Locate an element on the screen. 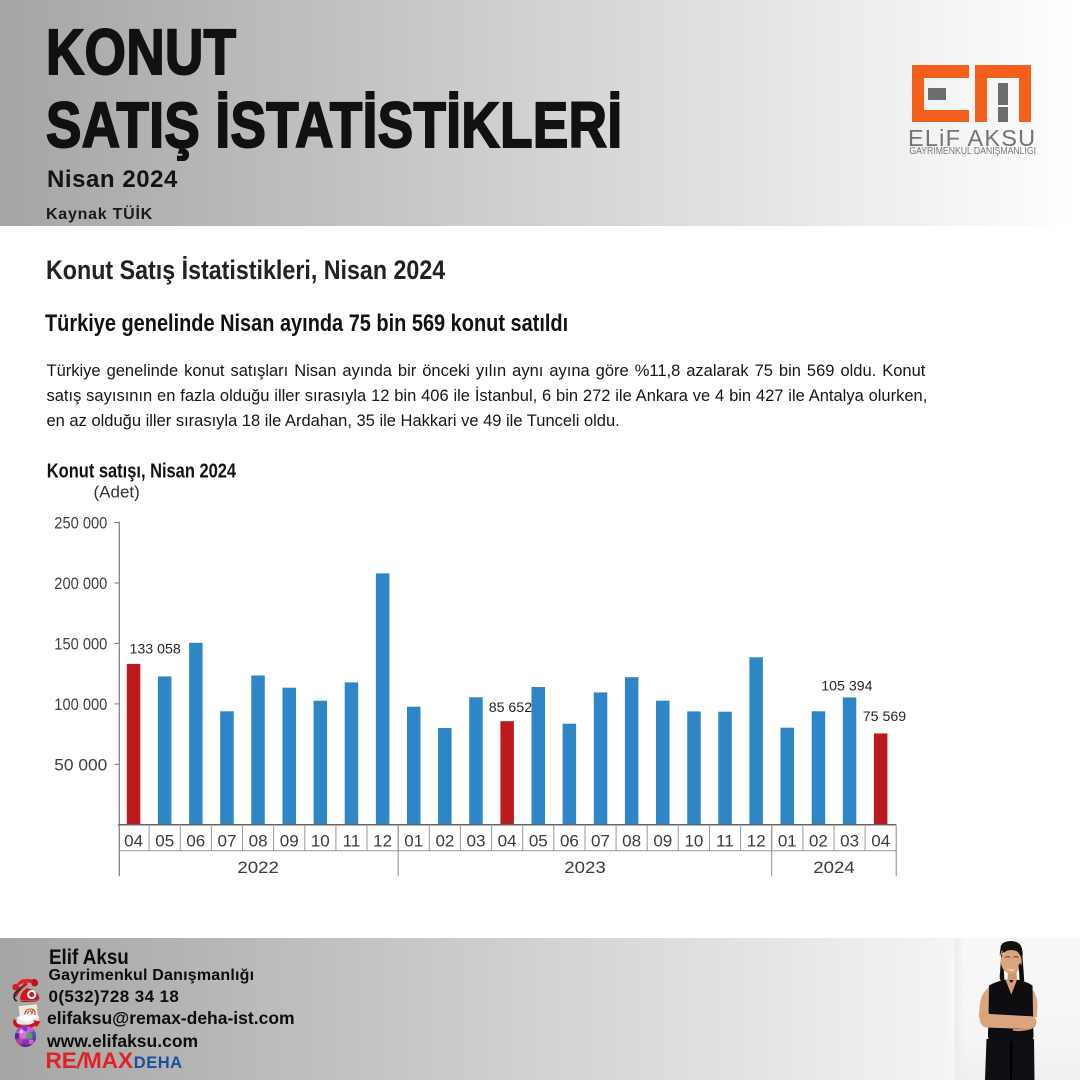  svg-text: 2024 is located at coordinates (834, 868).